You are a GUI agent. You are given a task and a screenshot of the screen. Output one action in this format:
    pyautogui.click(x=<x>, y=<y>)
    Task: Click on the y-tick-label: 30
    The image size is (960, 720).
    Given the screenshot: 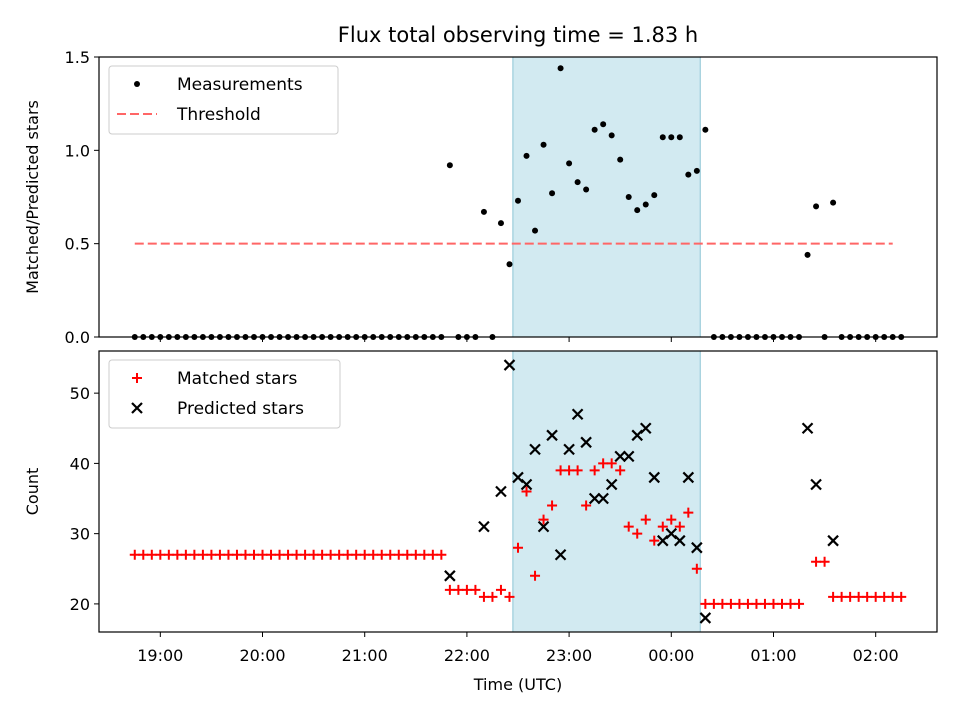 What is the action you would take?
    pyautogui.click(x=80, y=534)
    